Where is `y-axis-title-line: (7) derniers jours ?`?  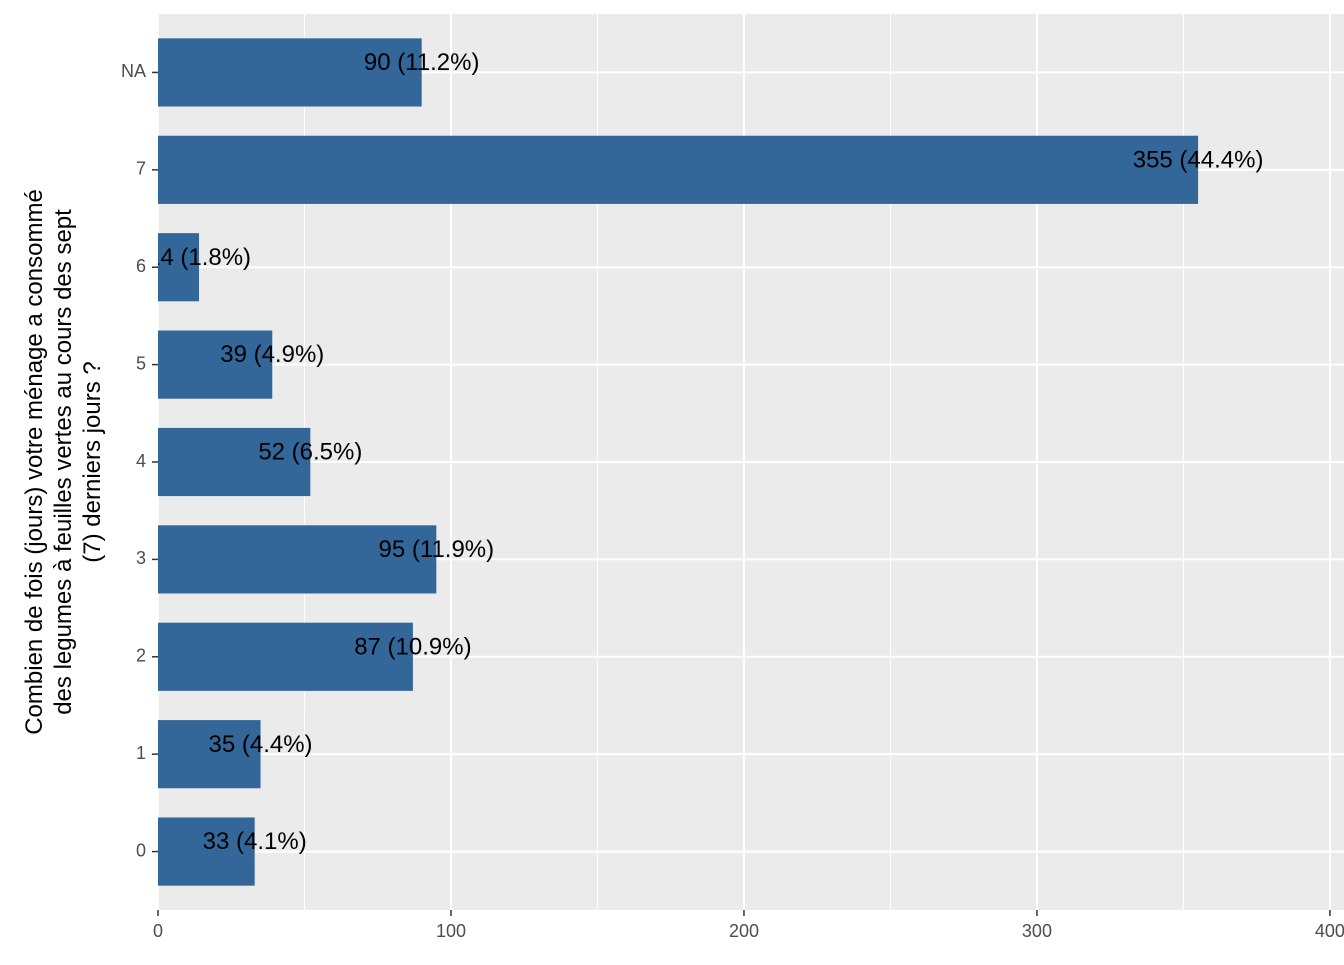
y-axis-title-line: (7) derniers jours ? is located at coordinates (92, 461).